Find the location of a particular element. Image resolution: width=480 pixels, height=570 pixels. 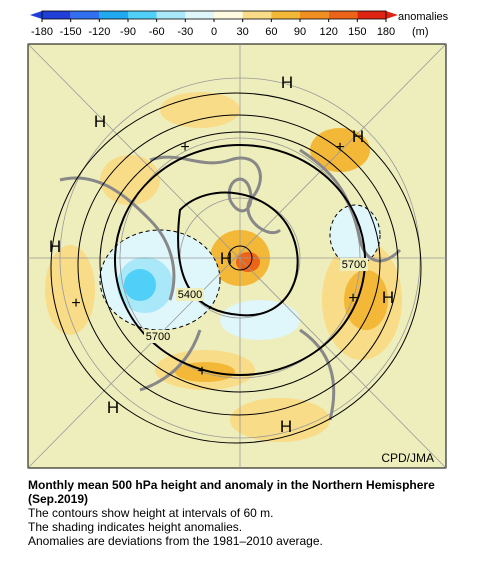

colorbar-tick-label: -120 is located at coordinates (99, 32).